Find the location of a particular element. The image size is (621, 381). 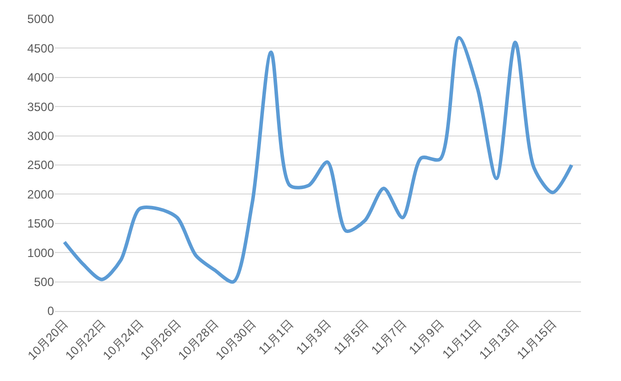

y-tick-label: 500 is located at coordinates (44, 282).